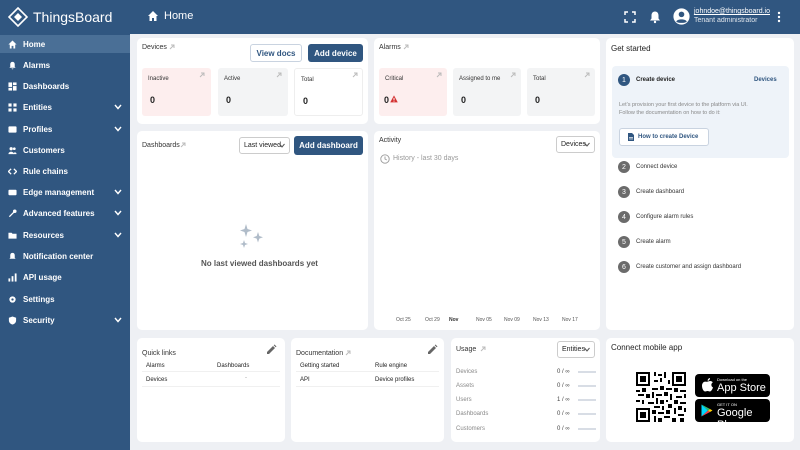  I want to click on get-started-title: Get started, so click(631, 48).